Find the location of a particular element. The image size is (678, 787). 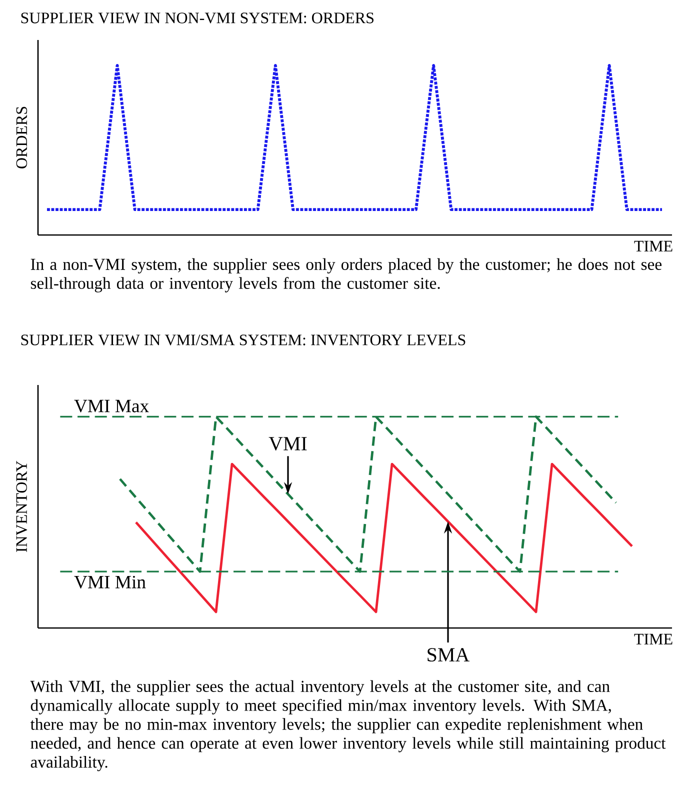

chart-title: SUPPLIER VIEW IN NON-VMI SYSTEM: ORDERS is located at coordinates (197, 18).